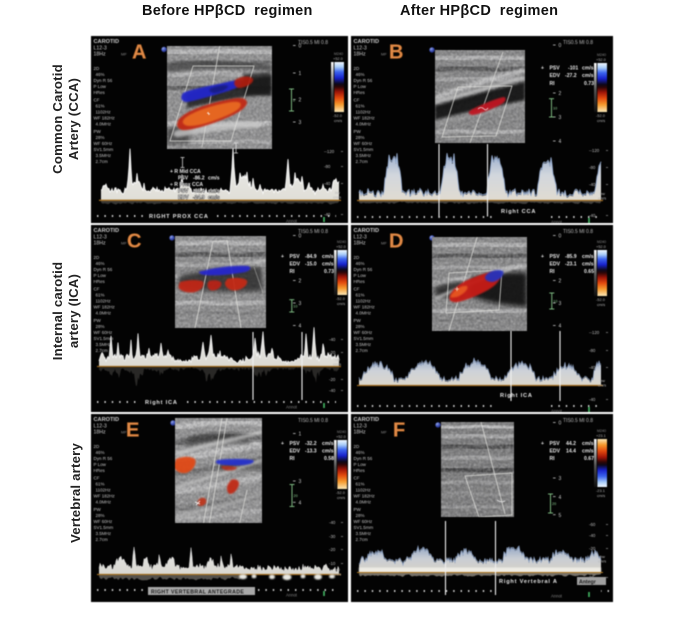  What do you see at coordinates (179, 217) in the screenshot?
I see `svg-text: RIGHT PROX CCA` at bounding box center [179, 217].